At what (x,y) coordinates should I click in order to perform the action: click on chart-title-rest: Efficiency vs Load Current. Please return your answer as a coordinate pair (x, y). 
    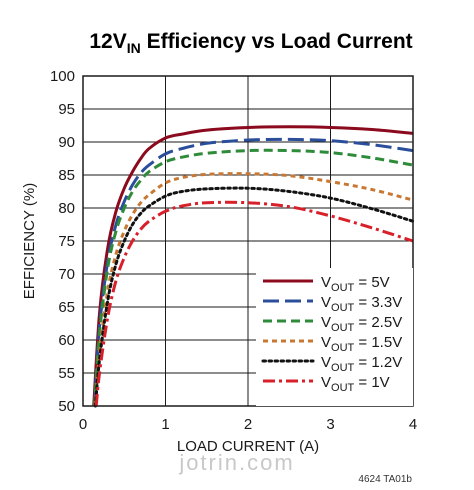
    Looking at the image, I should click on (277, 41).